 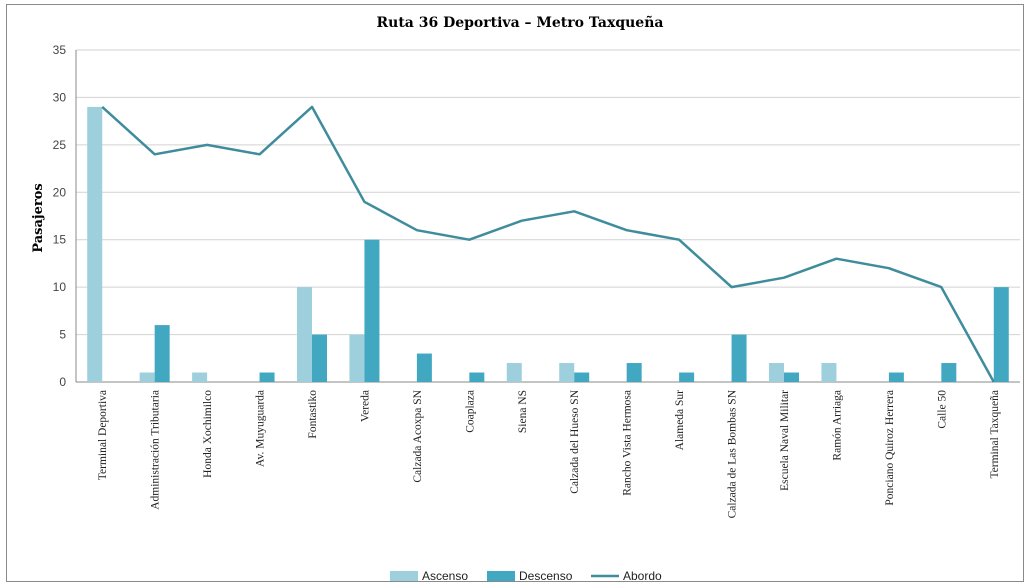 What do you see at coordinates (733, 453) in the screenshot?
I see `x-tick-label: Calzada de Las Bombas SN` at bounding box center [733, 453].